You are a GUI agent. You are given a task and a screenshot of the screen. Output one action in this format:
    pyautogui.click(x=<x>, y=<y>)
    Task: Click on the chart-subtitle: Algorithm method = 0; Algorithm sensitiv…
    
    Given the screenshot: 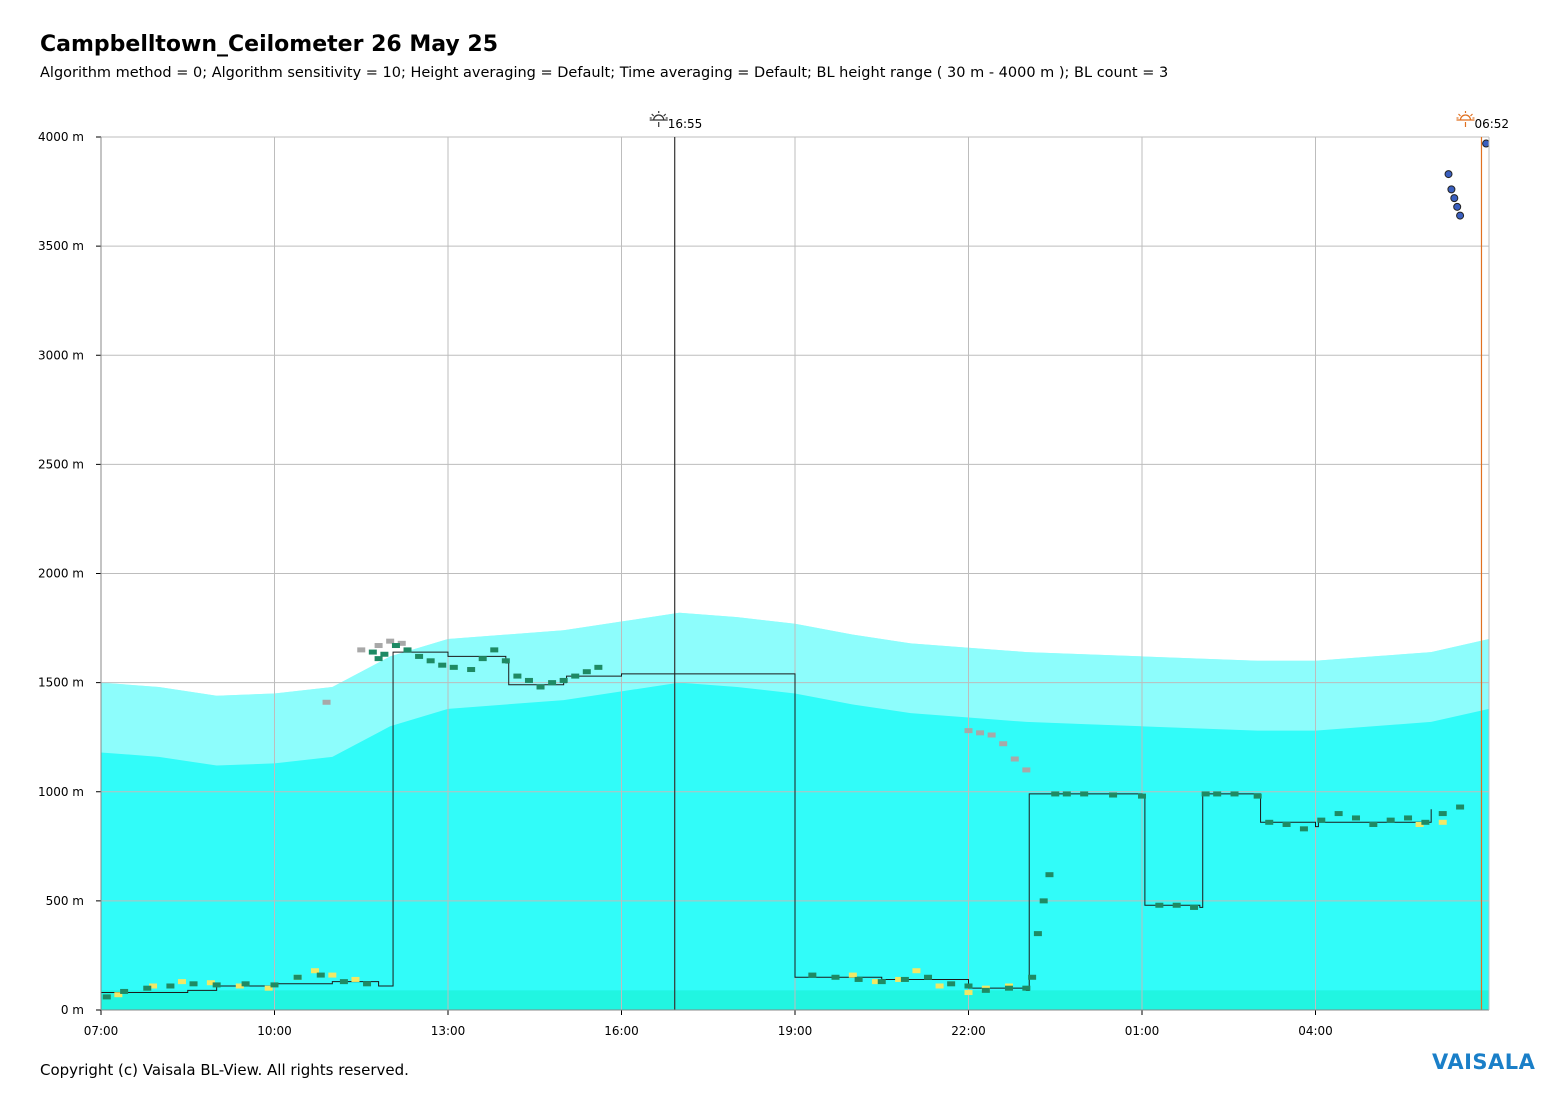 What is the action you would take?
    pyautogui.click(x=604, y=73)
    